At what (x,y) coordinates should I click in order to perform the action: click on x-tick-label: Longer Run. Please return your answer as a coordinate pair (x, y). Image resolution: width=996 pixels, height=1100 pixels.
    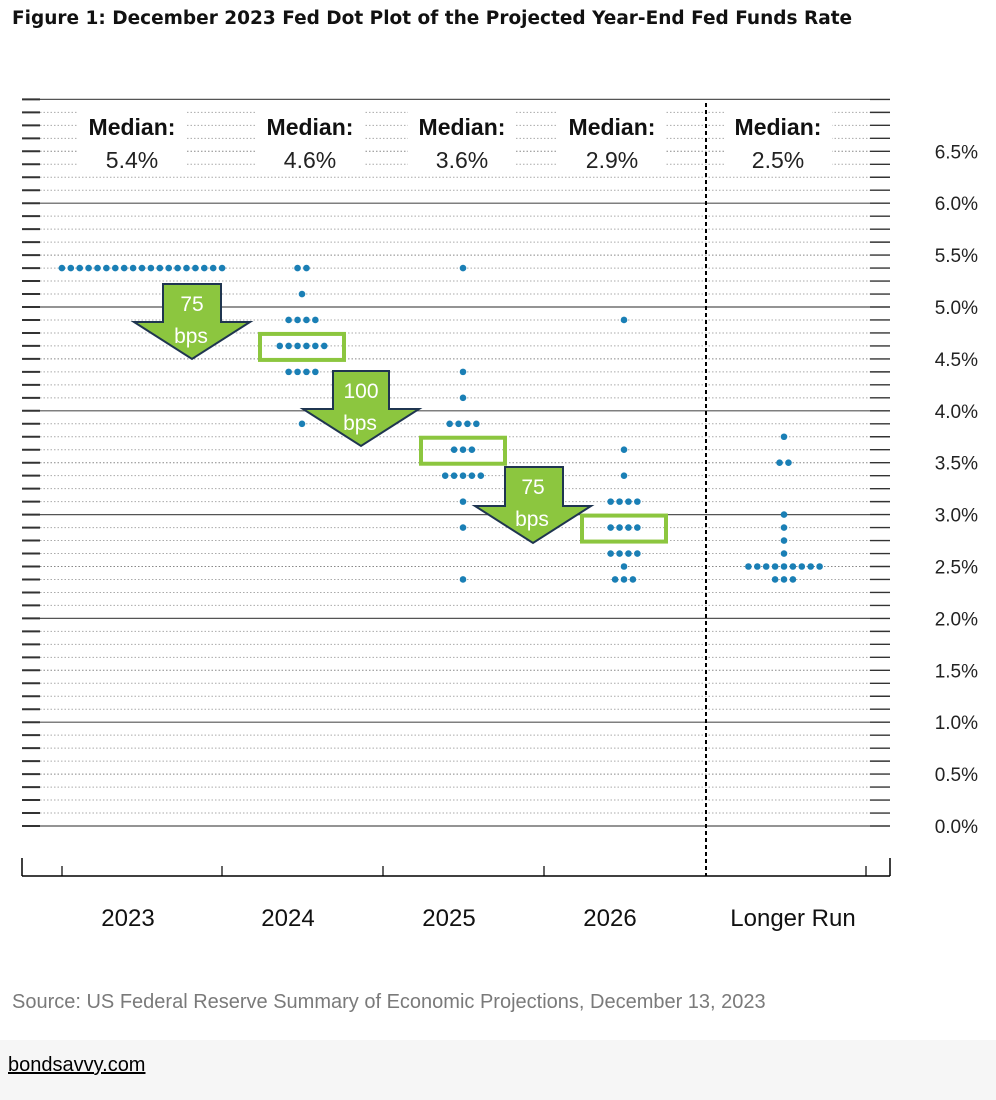
    Looking at the image, I should click on (792, 918).